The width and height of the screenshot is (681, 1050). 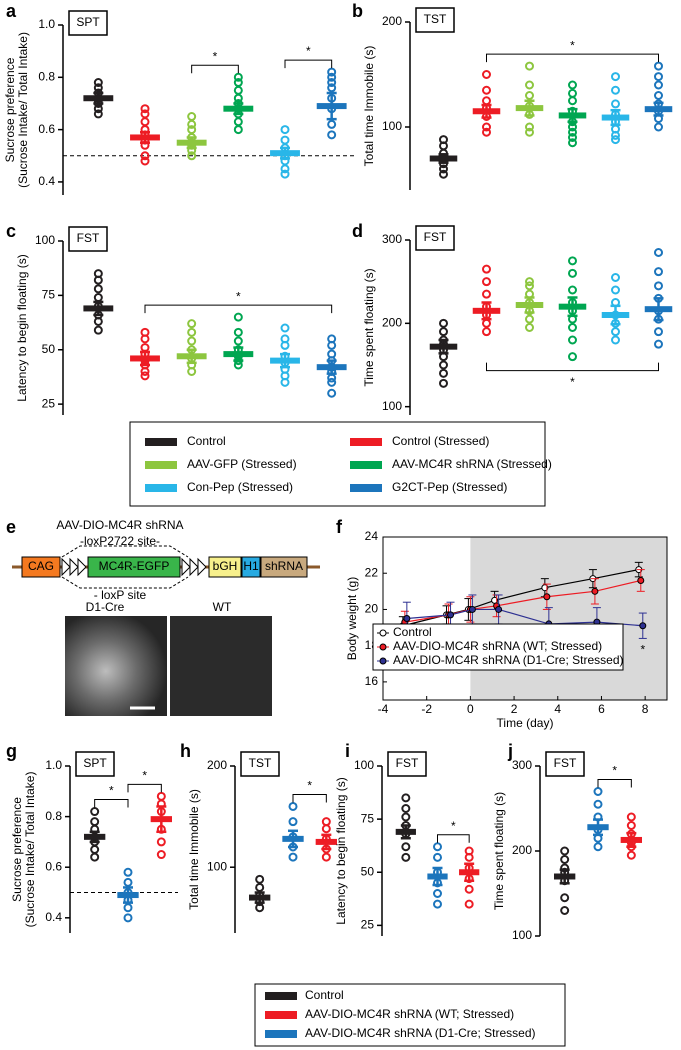 What do you see at coordinates (601, 709) in the screenshot?
I see `x-tick-label: 6` at bounding box center [601, 709].